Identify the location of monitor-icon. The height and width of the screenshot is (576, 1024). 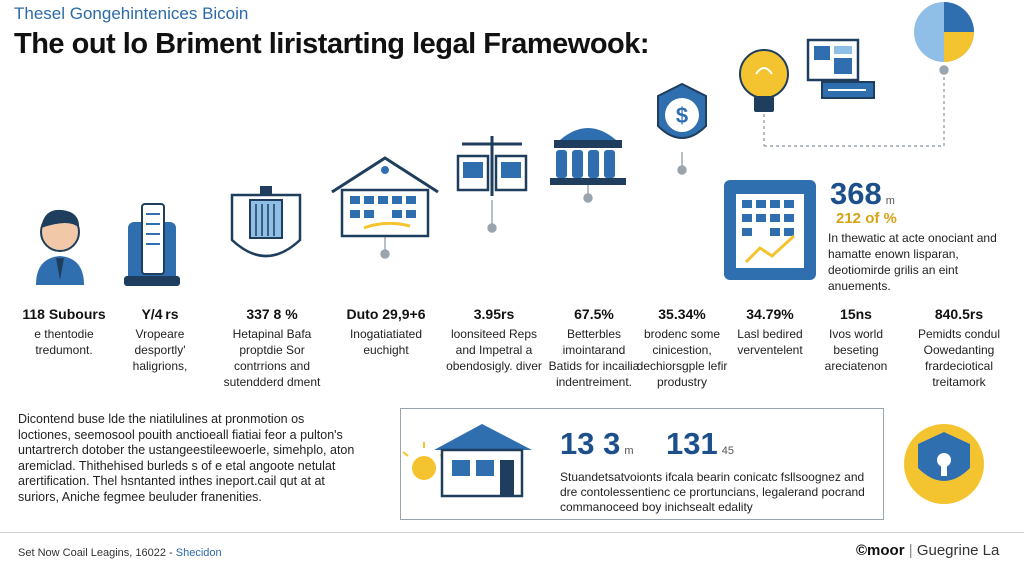
(840, 68).